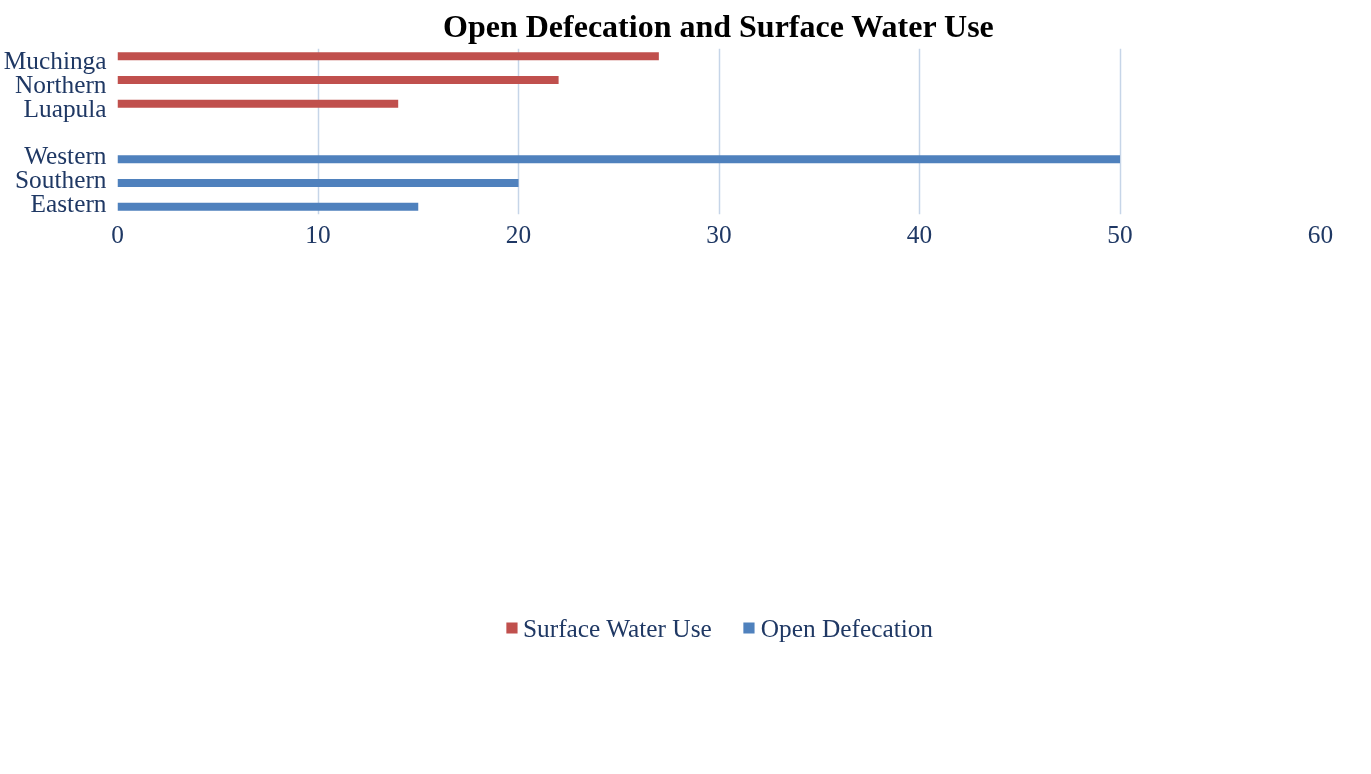 The image size is (1371, 774). Describe the element at coordinates (65, 107) in the screenshot. I see `y-tick-label: Luapula` at that location.